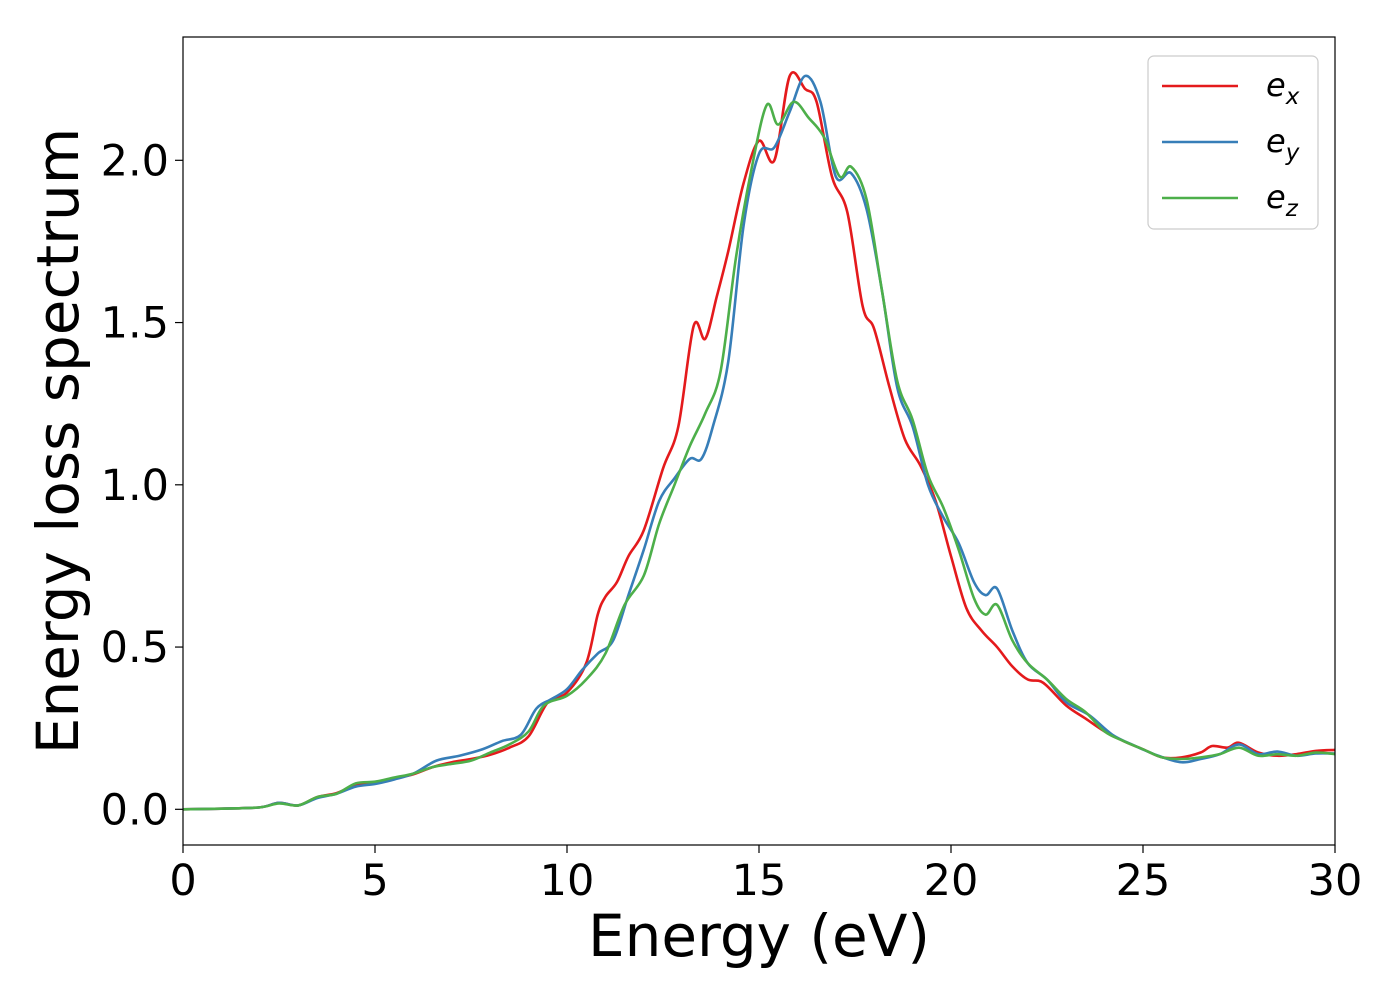 The image size is (1400, 1000). Describe the element at coordinates (135, 648) in the screenshot. I see `y-tick-label: 0.5` at that location.